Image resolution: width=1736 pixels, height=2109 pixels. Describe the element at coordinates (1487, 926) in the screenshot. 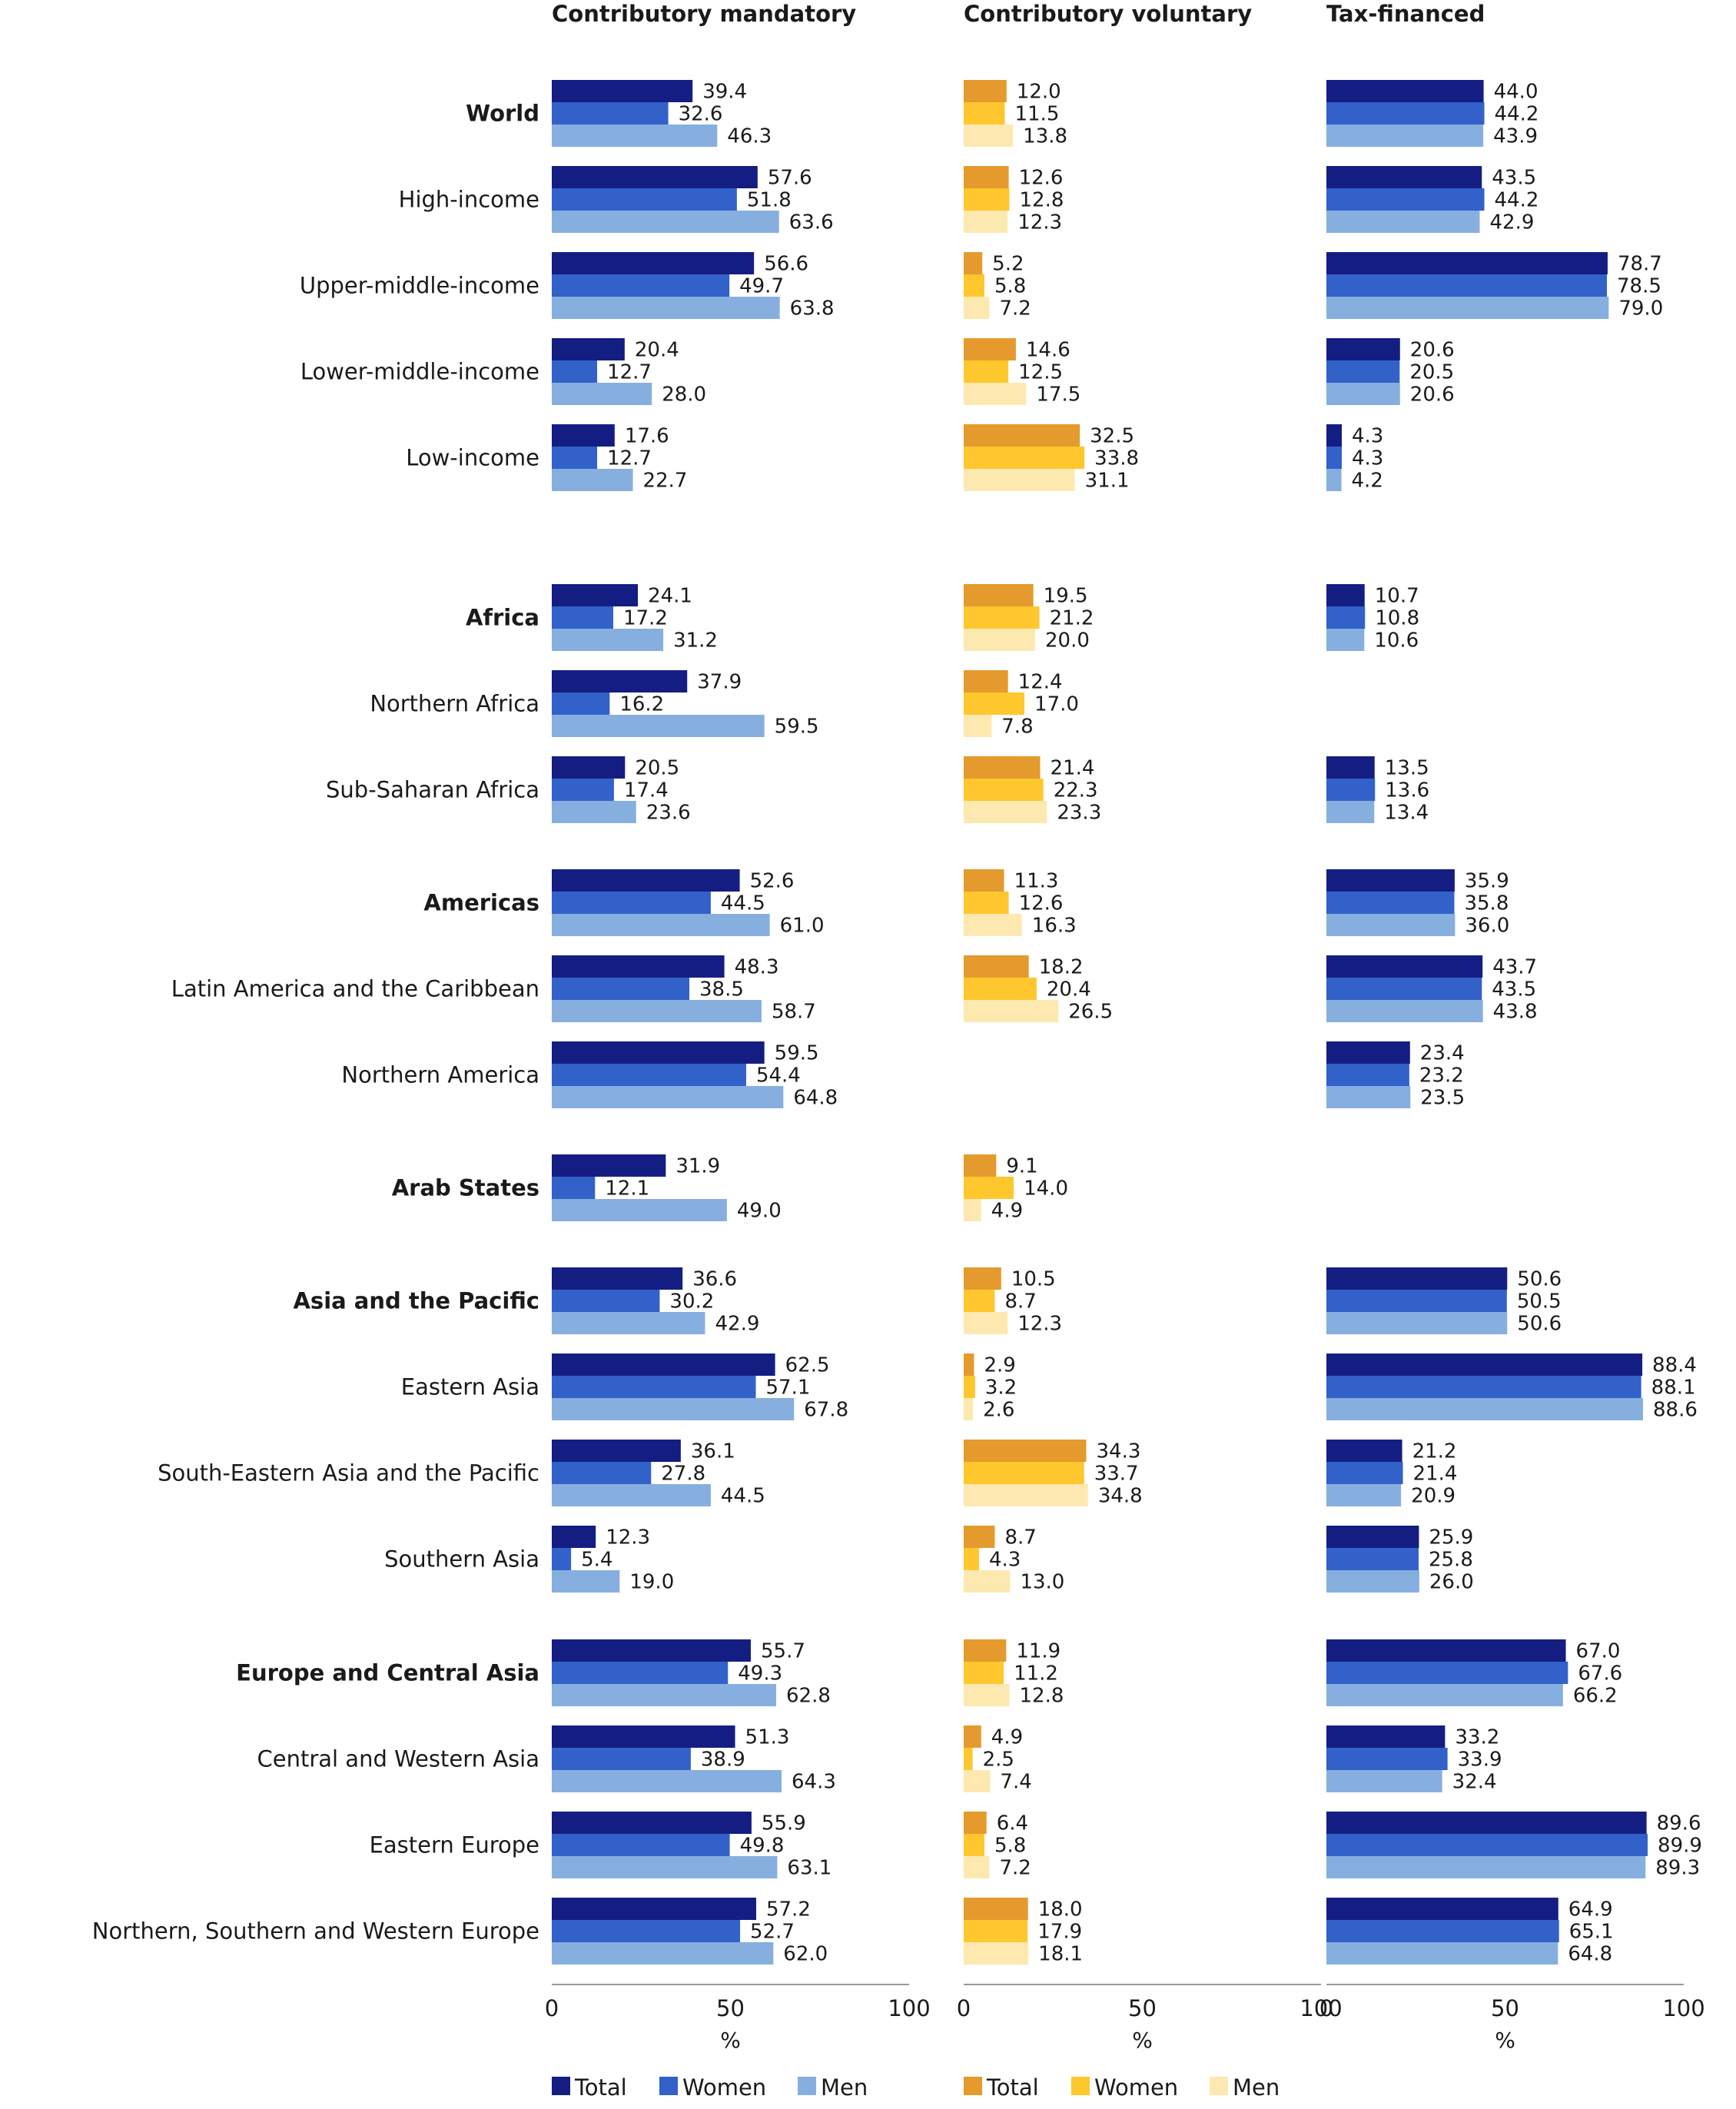

I see `value-label-tax-americas-men: 36.0` at that location.